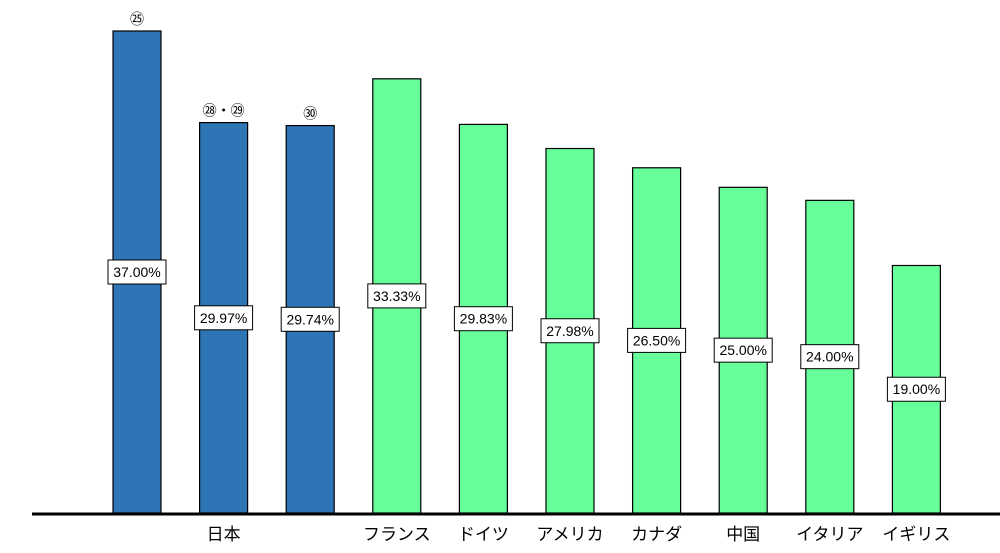 The width and height of the screenshot is (1000, 553). I want to click on value-label-4: 33.33%, so click(397, 296).